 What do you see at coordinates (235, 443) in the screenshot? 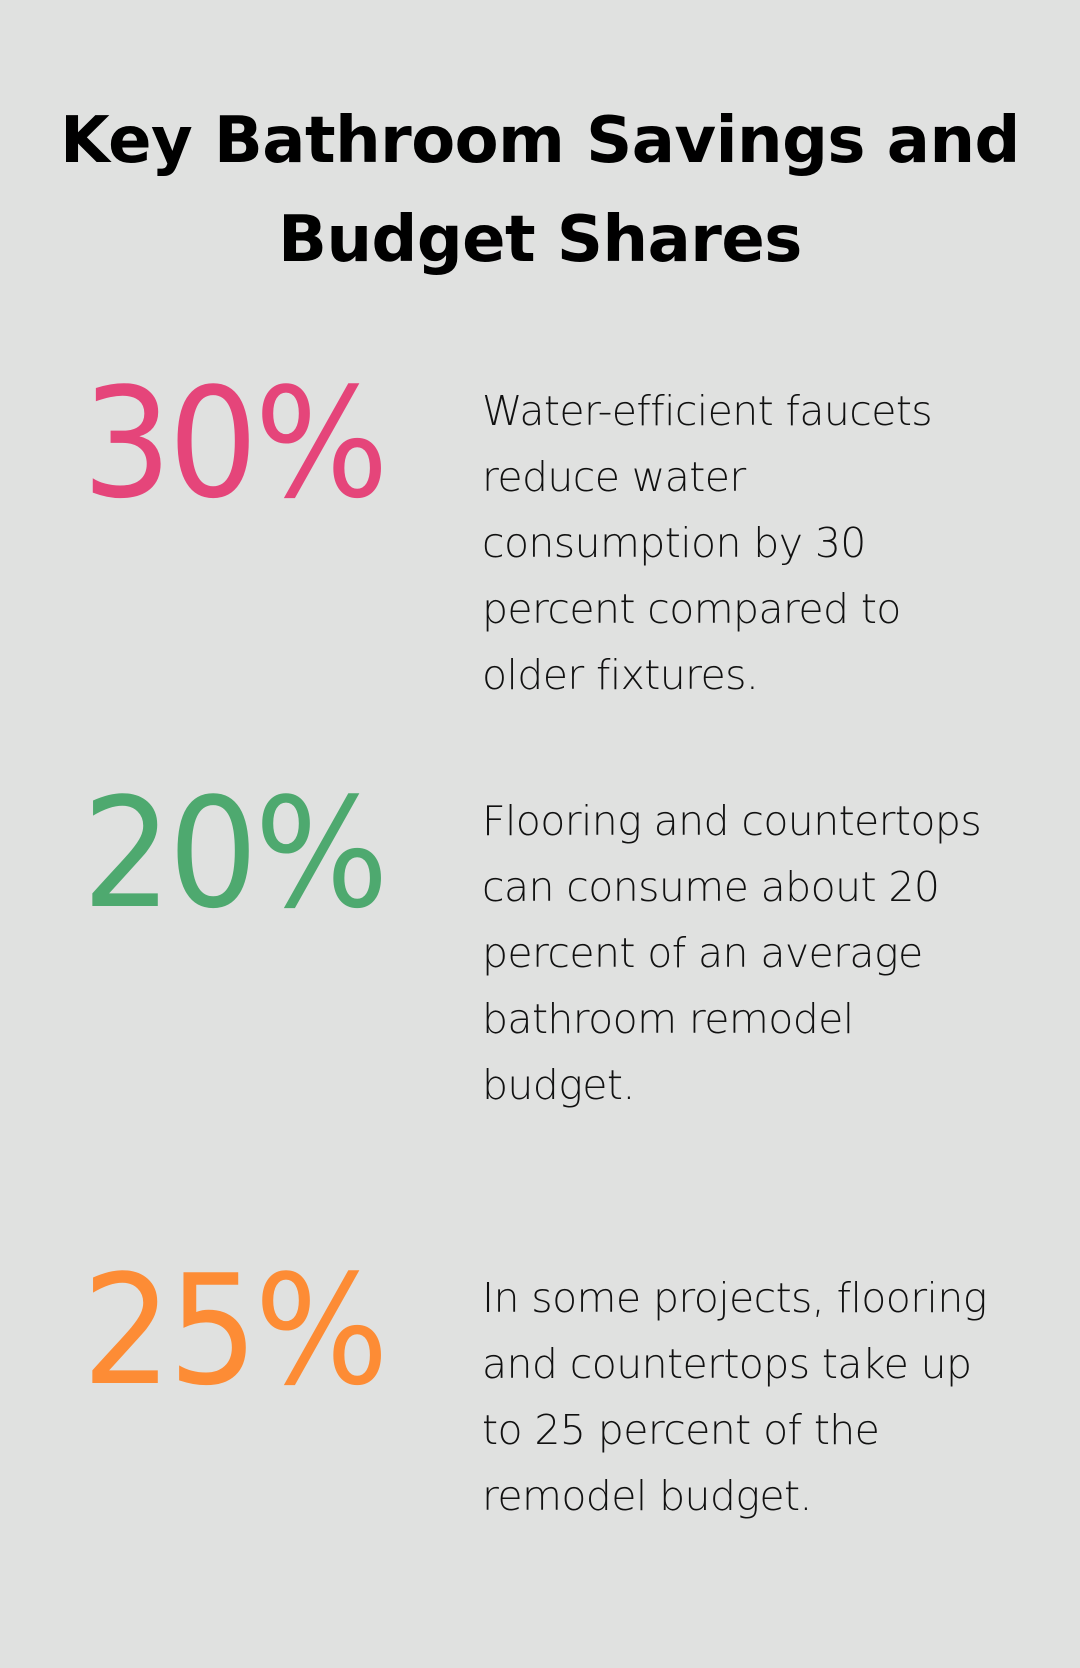
I see `stat-value: 30%` at bounding box center [235, 443].